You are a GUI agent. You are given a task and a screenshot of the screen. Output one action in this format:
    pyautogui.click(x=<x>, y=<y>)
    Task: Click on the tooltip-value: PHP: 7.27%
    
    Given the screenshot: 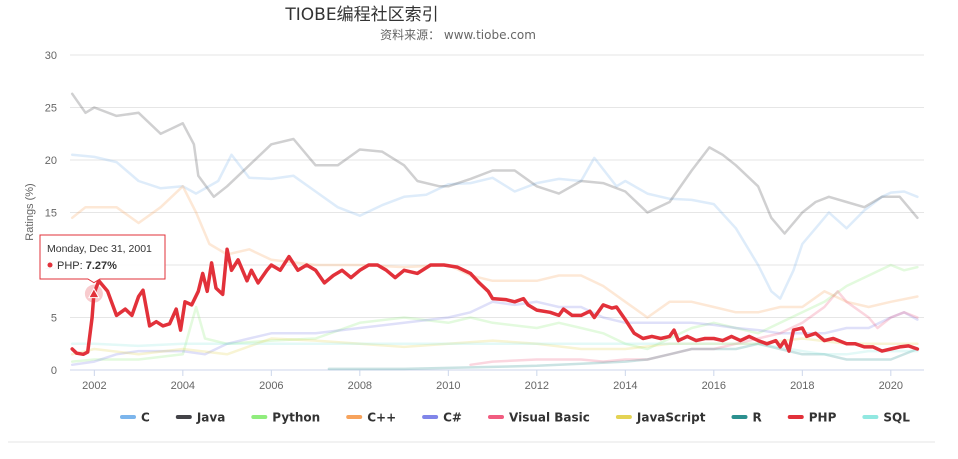 What is the action you would take?
    pyautogui.click(x=87, y=266)
    